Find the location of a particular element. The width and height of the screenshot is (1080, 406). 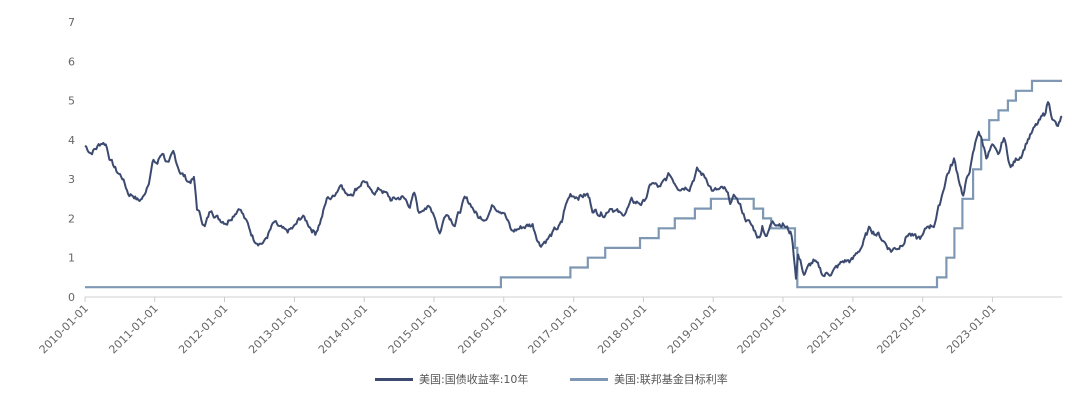

x-tick-label: 2018-01-01 is located at coordinates (622, 329).